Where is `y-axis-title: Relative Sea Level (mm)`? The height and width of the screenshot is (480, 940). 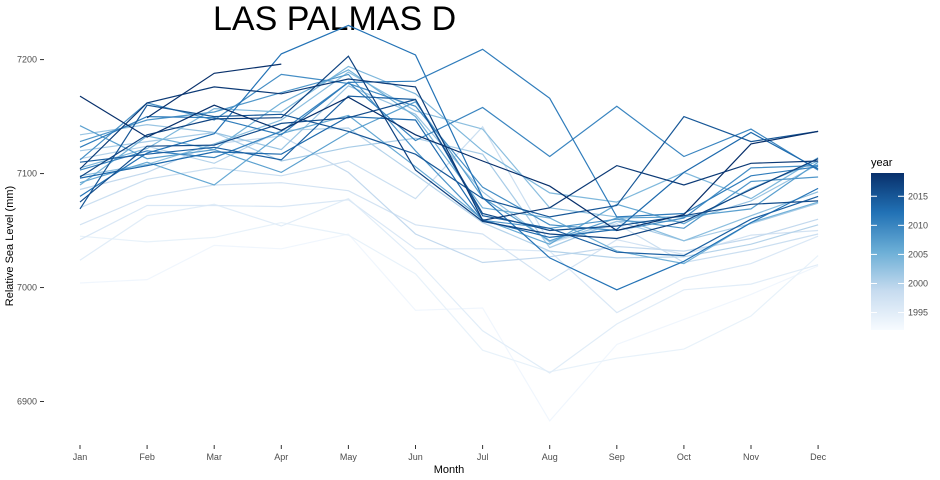 y-axis-title: Relative Sea Level (mm) is located at coordinates (10, 246).